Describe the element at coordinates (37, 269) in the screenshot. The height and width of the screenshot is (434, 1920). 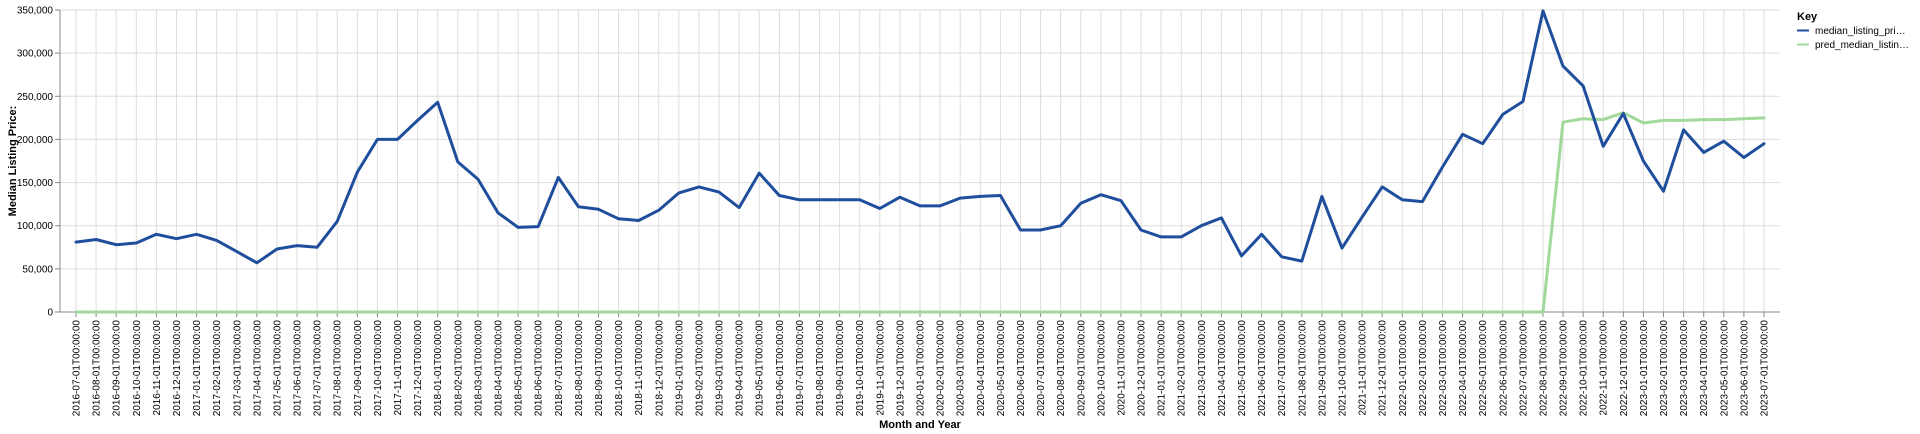
I see `y-tick-label: 50,000` at that location.